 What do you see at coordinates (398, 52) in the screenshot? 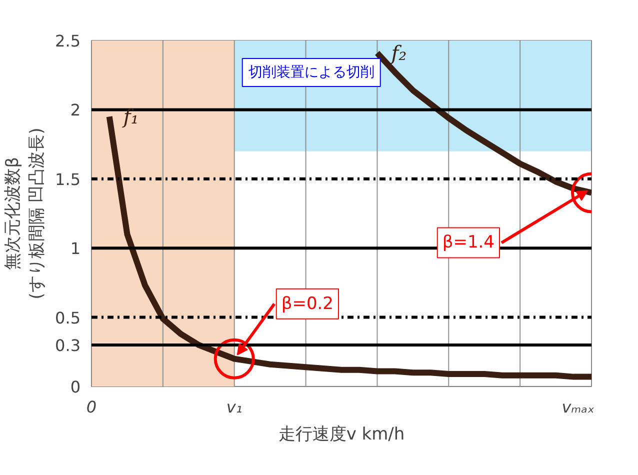
I see `series-label: f₂` at bounding box center [398, 52].